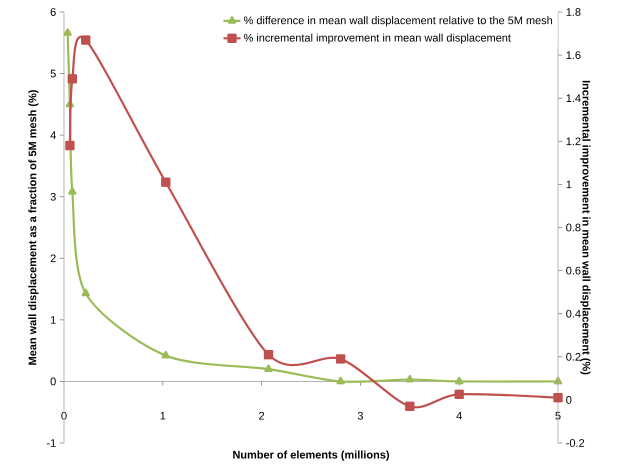  I want to click on y2-axis-title: Incremental improvement in mean wall displacement (%), so click(585, 227).